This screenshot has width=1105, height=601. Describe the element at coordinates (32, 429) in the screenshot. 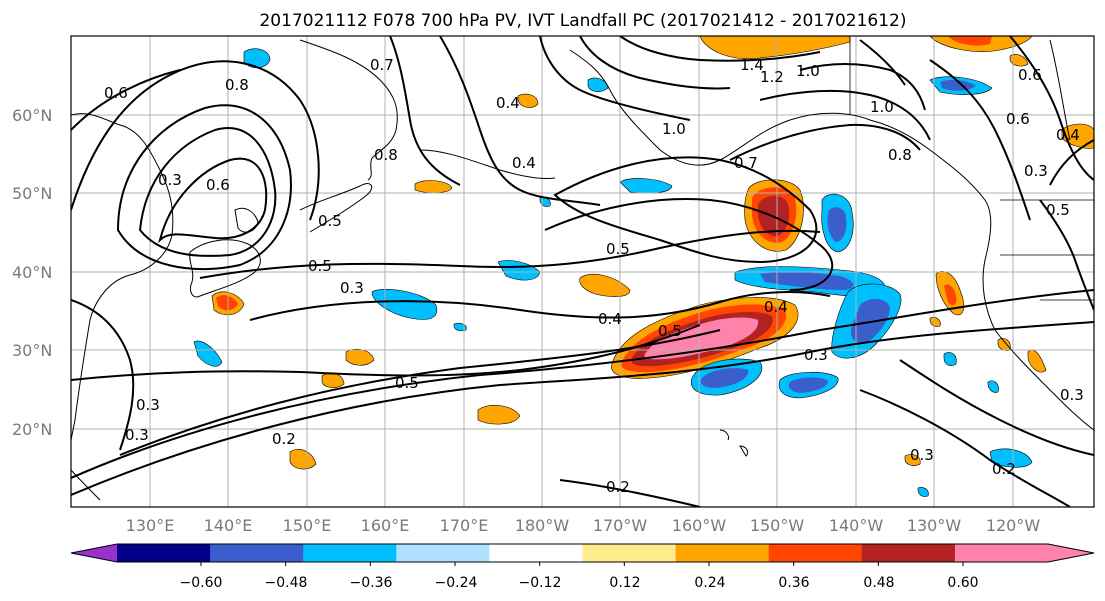

I see `lat-label-20n: 20°N` at that location.